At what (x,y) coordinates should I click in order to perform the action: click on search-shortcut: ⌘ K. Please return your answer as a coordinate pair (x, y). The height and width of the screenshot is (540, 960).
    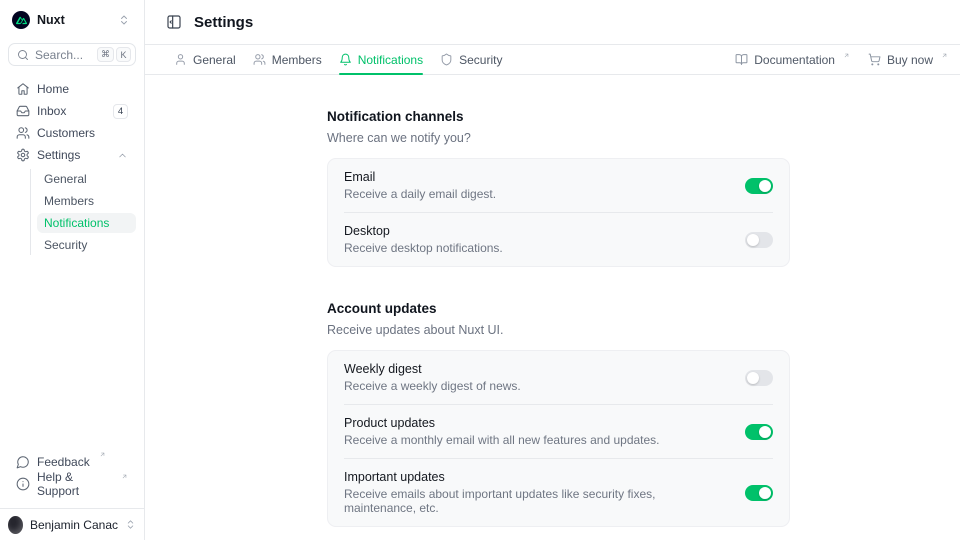
    Looking at the image, I should click on (114, 54).